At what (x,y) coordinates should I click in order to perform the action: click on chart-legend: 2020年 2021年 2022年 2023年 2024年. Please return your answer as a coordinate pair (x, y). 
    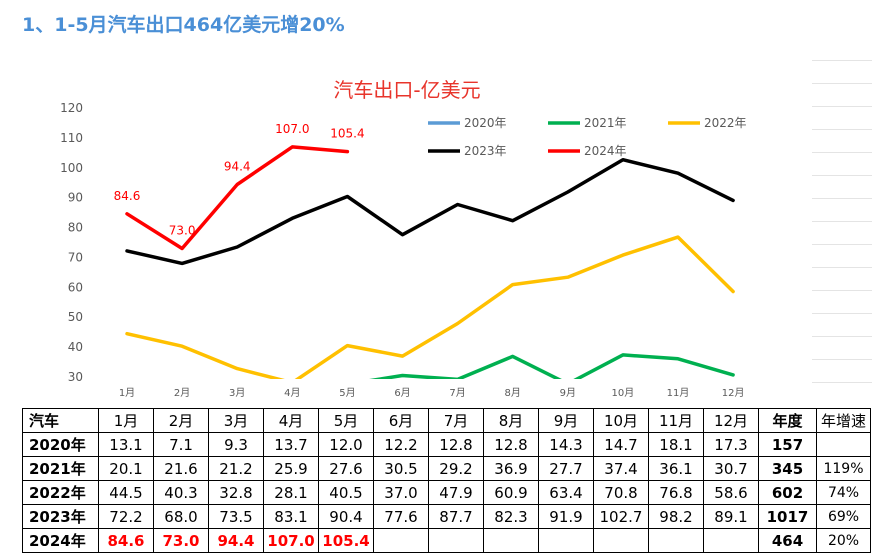
    Looking at the image, I should click on (587, 137).